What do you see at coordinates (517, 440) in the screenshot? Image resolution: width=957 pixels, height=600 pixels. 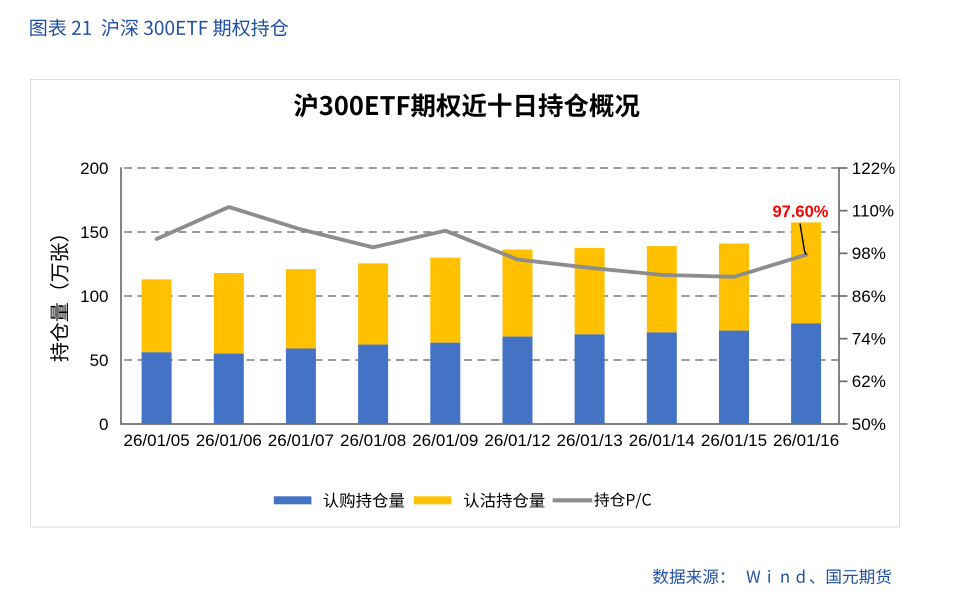 I see `svg-text: 26/01/12` at bounding box center [517, 440].